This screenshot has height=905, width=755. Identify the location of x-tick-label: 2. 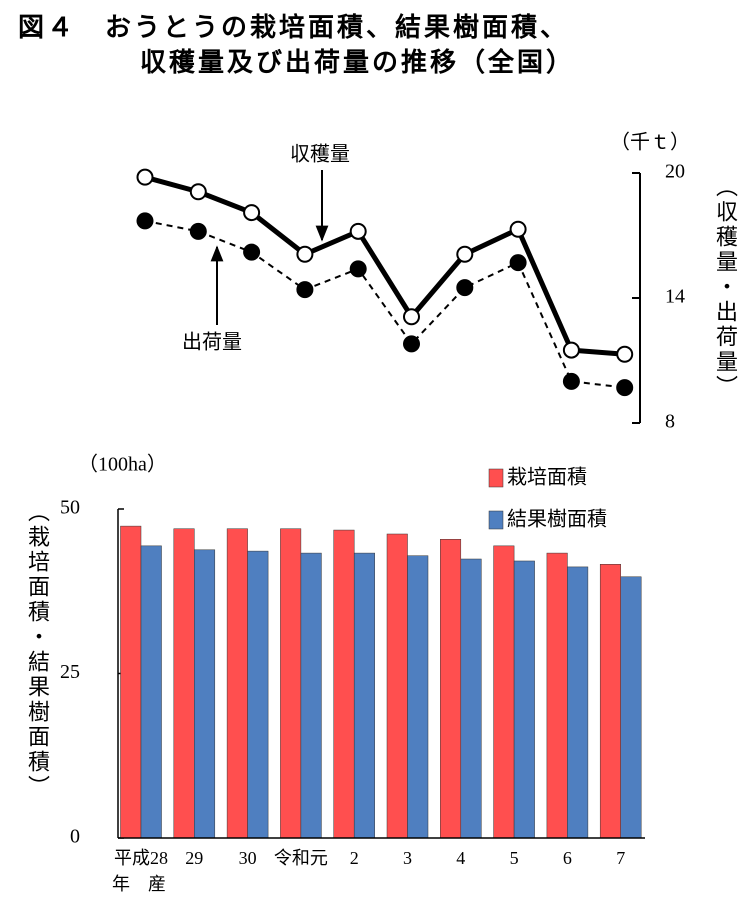
(354, 858).